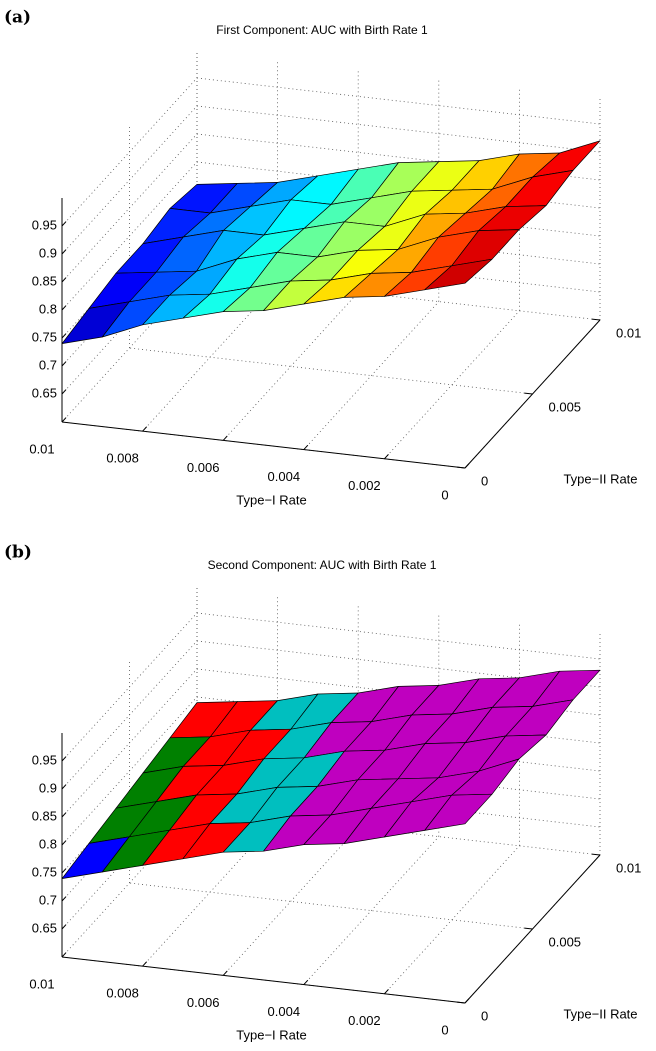 The image size is (656, 1051). I want to click on panel-label: (a), so click(17, 18).